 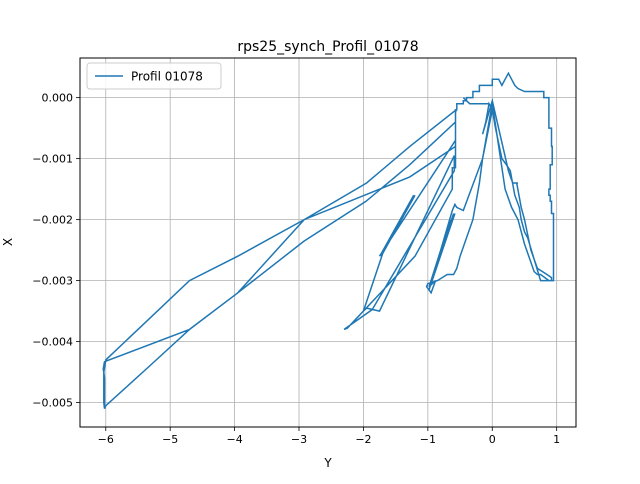 What do you see at coordinates (52, 403) in the screenshot?
I see `y-tick-label: −0.005` at bounding box center [52, 403].